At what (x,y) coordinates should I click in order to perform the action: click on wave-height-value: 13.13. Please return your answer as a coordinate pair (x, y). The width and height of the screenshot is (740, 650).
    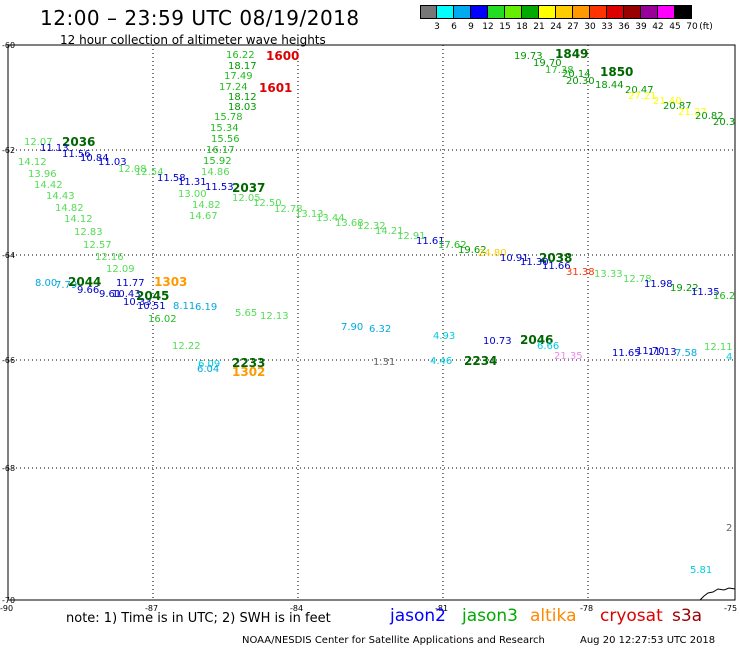
    Looking at the image, I should click on (309, 214).